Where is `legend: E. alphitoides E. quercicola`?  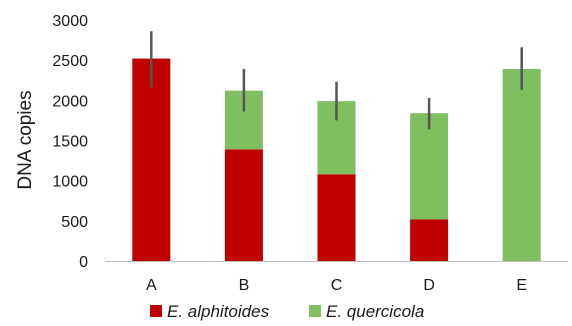 legend: E. alphitoides E. quercicola is located at coordinates (287, 311).